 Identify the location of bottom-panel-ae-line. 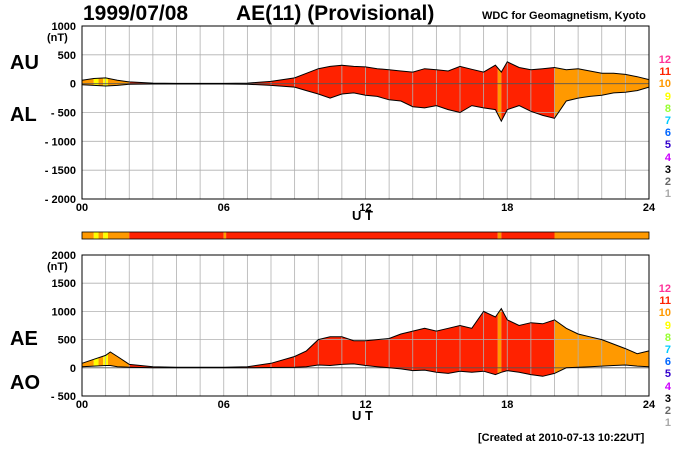
(365, 337).